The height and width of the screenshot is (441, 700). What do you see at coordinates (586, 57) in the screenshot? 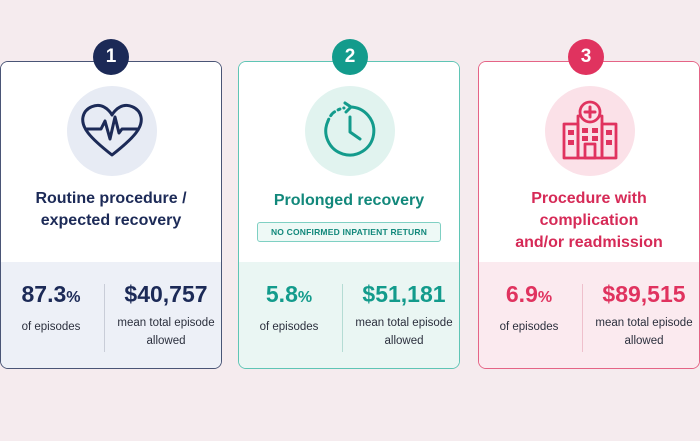
I see `step-number-badge-3: 3` at bounding box center [586, 57].